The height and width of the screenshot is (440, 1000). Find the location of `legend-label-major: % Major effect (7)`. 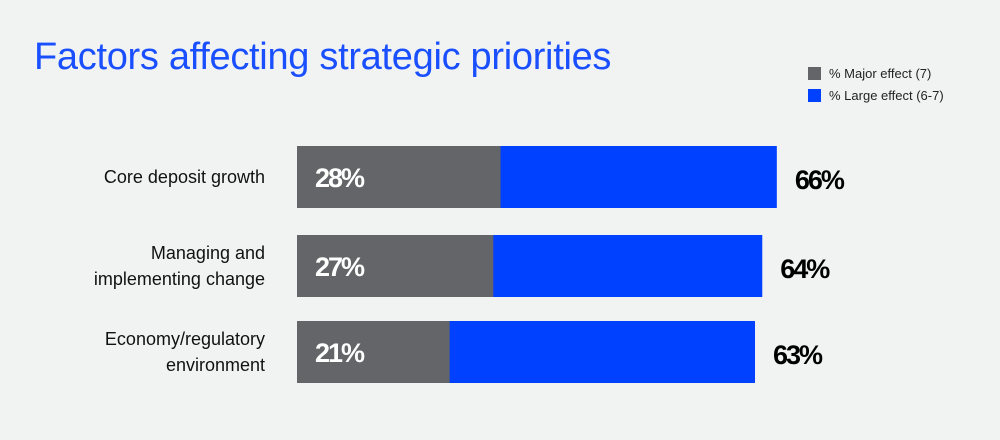

legend-label-major: % Major effect (7) is located at coordinates (880, 73).